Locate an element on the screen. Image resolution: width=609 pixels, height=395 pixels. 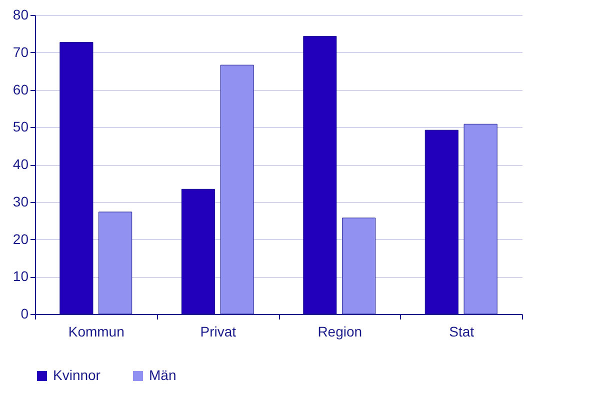
y-tick-label: 80 is located at coordinates (20, 14).